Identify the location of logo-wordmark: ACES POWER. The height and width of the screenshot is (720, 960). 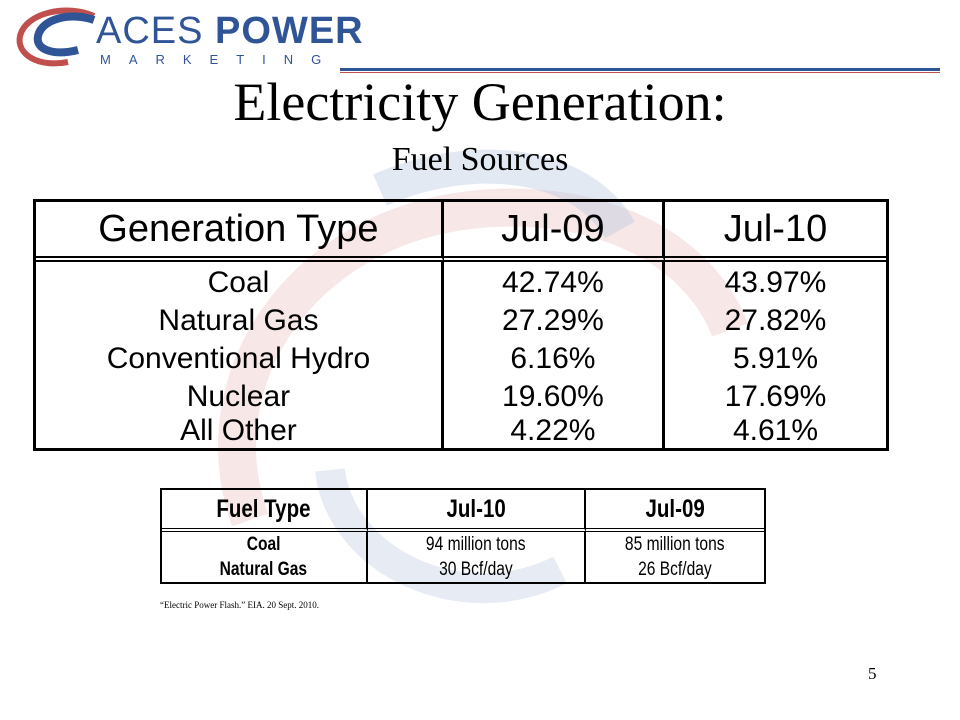
(230, 31).